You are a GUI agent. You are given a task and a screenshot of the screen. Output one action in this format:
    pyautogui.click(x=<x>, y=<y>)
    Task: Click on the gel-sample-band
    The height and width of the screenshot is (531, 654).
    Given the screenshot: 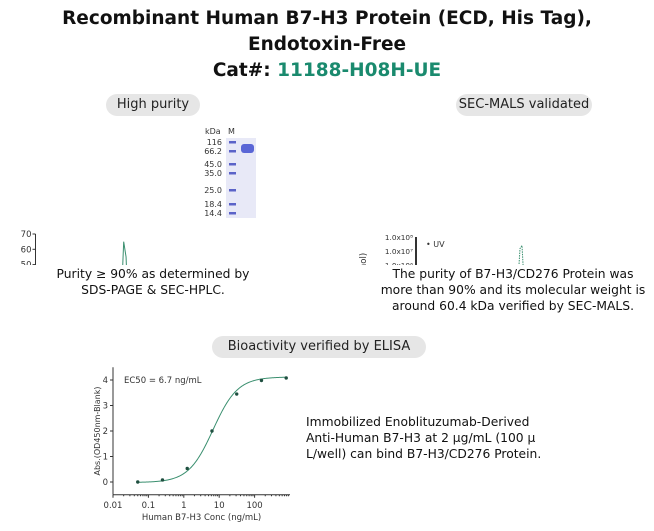 What is the action you would take?
    pyautogui.click(x=247, y=148)
    